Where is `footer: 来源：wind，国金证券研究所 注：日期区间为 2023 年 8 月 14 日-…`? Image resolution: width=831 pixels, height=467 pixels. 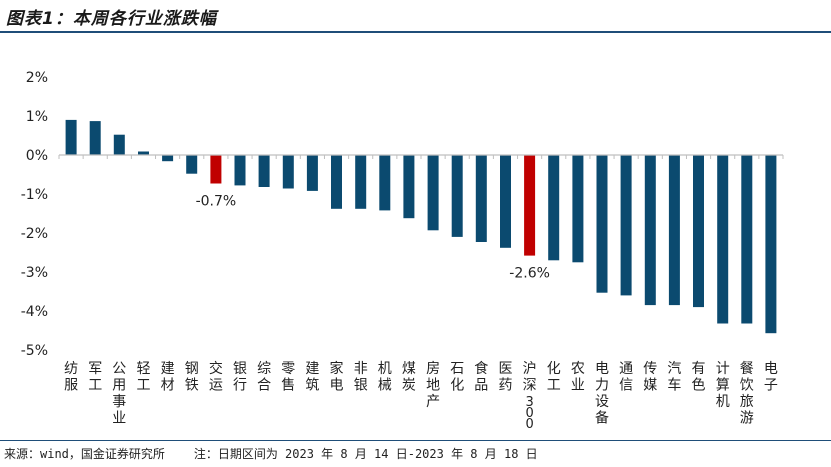 footer: 来源：wind，国金证券研究所 注：日期区间为 2023 年 8 月 14 日-… is located at coordinates (271, 453).